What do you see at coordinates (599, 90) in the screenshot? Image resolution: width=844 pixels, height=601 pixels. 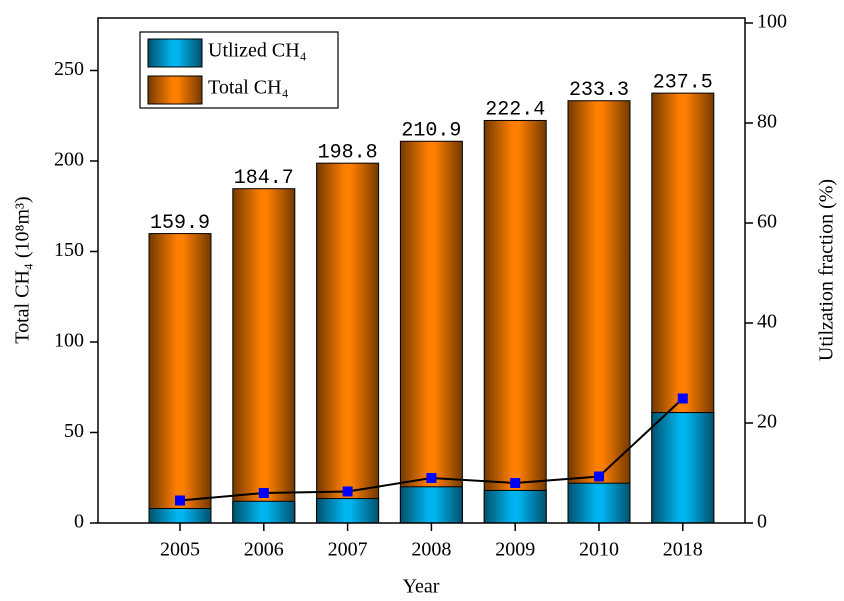 I see `value-label: 233.3` at bounding box center [599, 90].